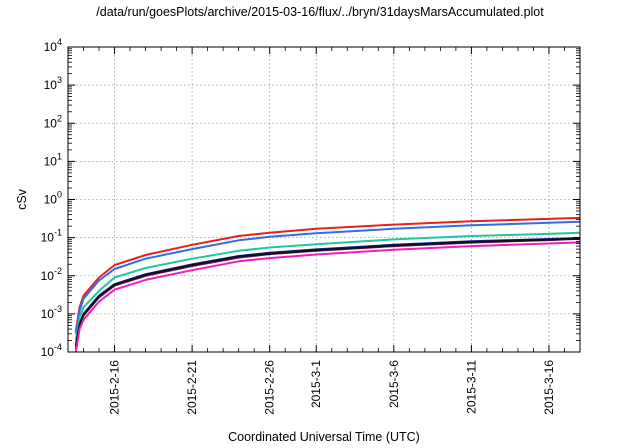 Image resolution: width=640 pixels, height=448 pixels. I want to click on y-tick-label: 10², so click(53, 121).